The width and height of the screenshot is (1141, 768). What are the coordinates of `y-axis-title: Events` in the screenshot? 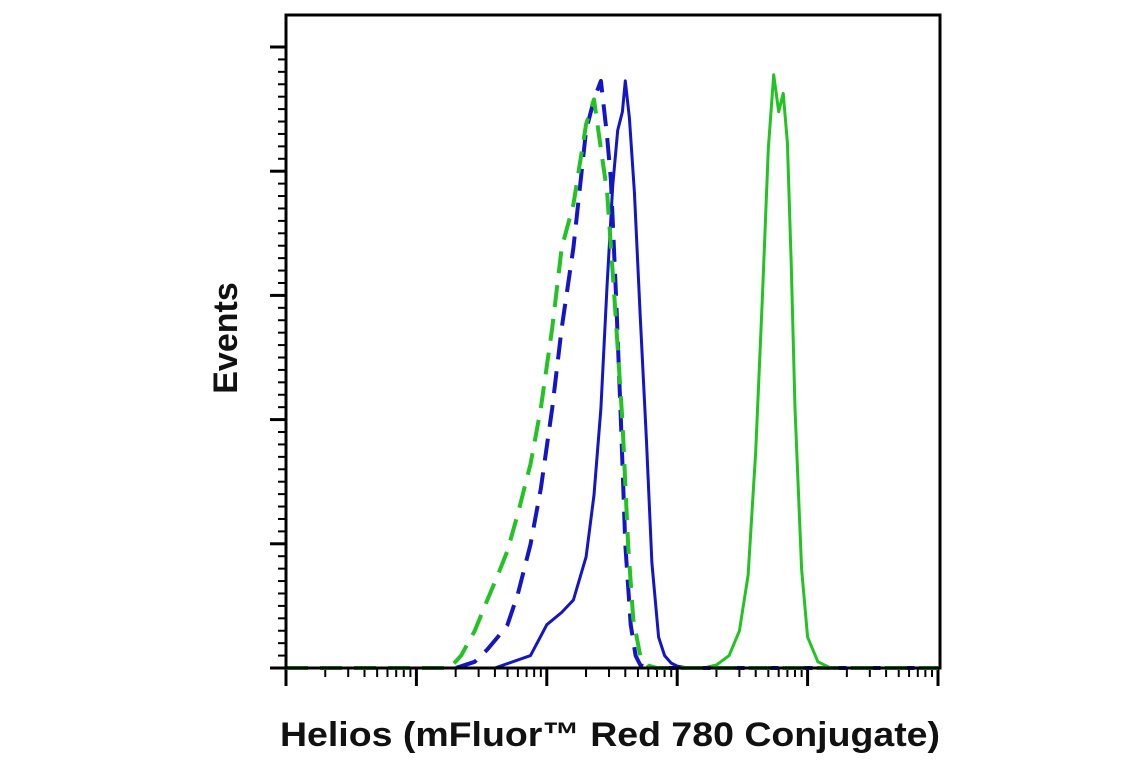 It's located at (226, 338).